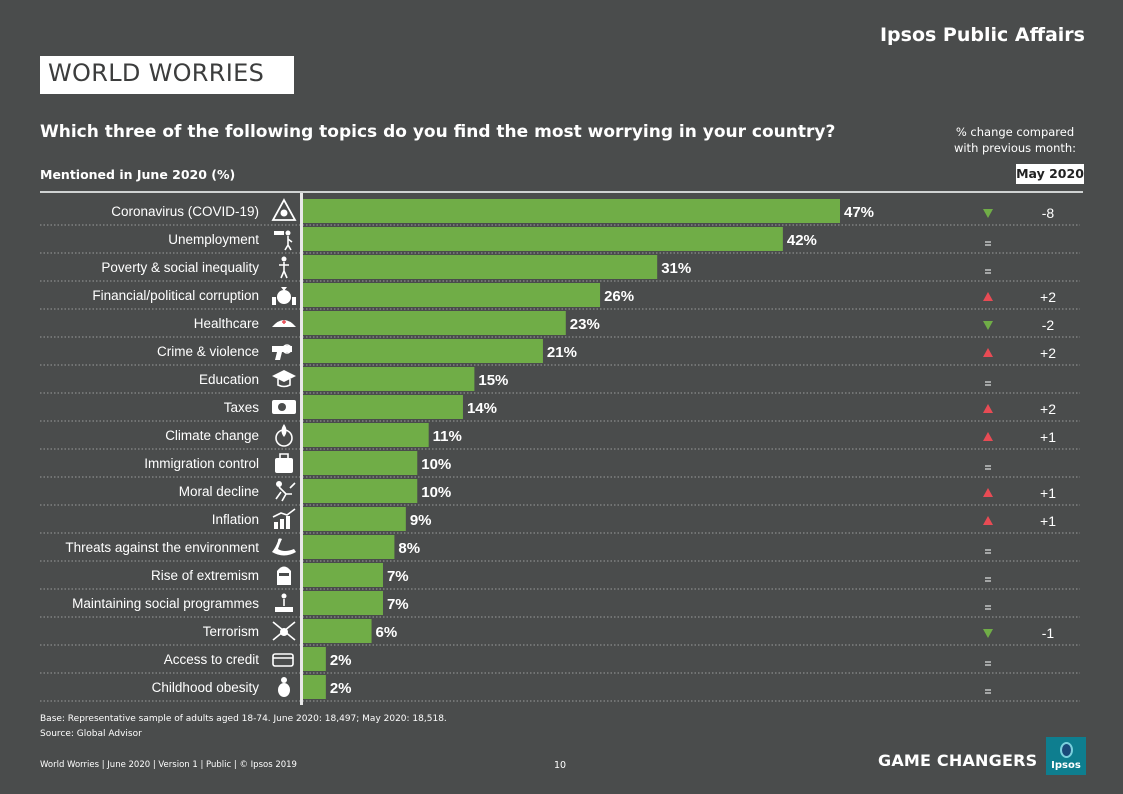 The image size is (1123, 794). Describe the element at coordinates (206, 687) in the screenshot. I see `category-label: Childhood obesity` at that location.